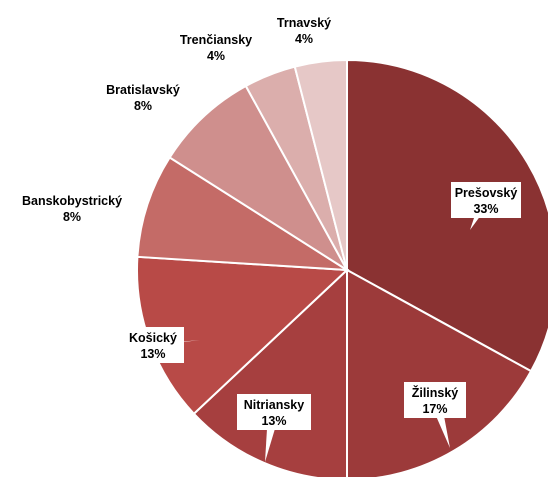 The height and width of the screenshot is (477, 548). I want to click on data-label: Trenčiansky 4%, so click(218, 52).